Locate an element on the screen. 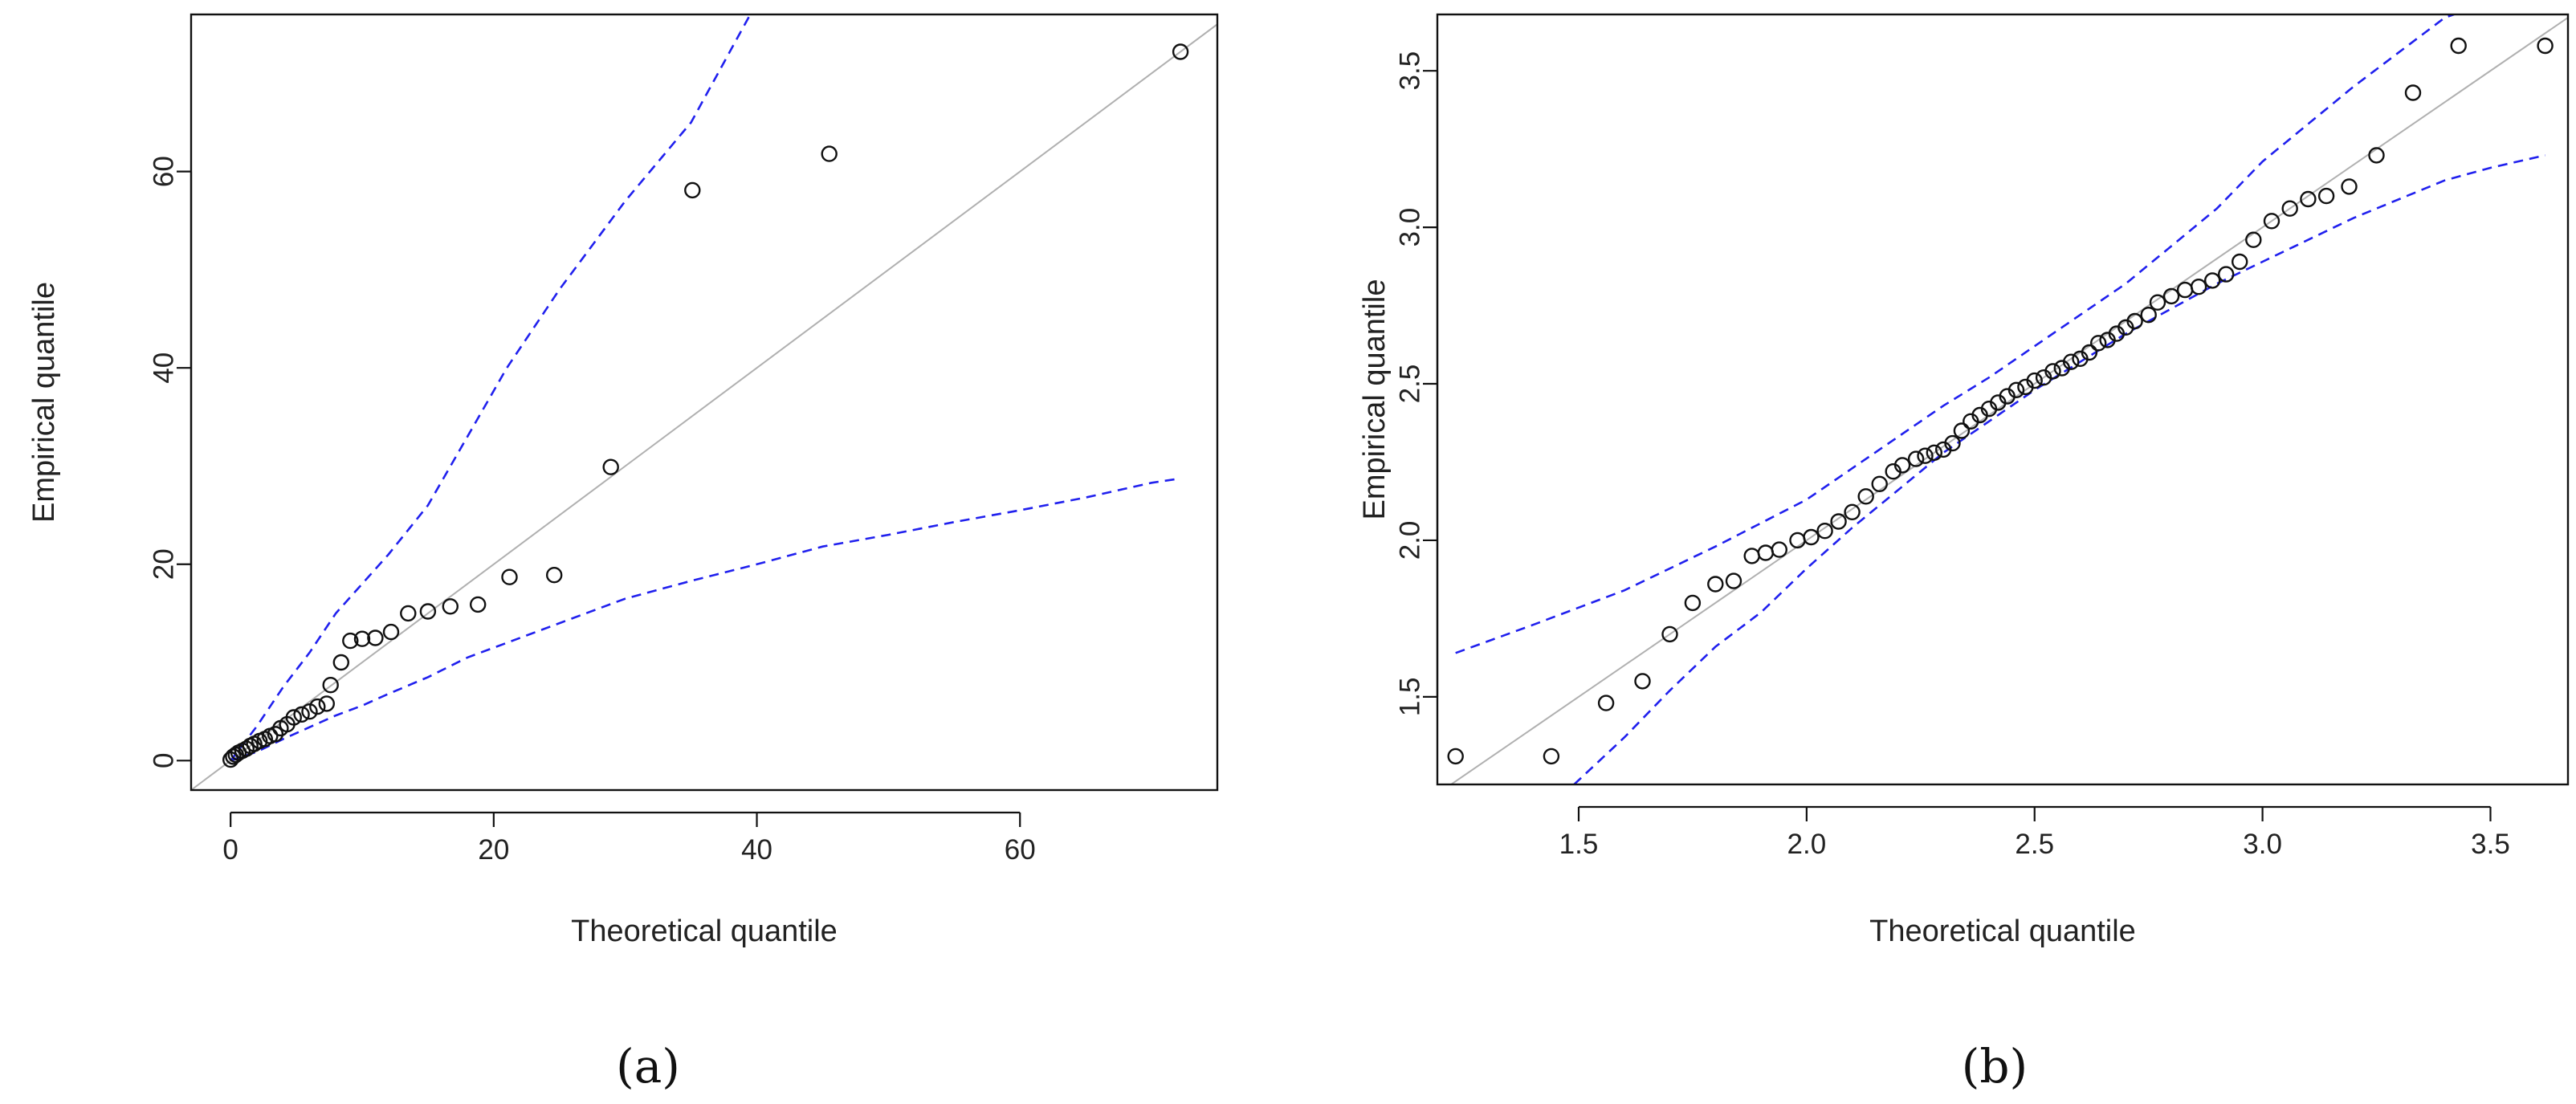  x-tick-label: 40 is located at coordinates (756, 850).